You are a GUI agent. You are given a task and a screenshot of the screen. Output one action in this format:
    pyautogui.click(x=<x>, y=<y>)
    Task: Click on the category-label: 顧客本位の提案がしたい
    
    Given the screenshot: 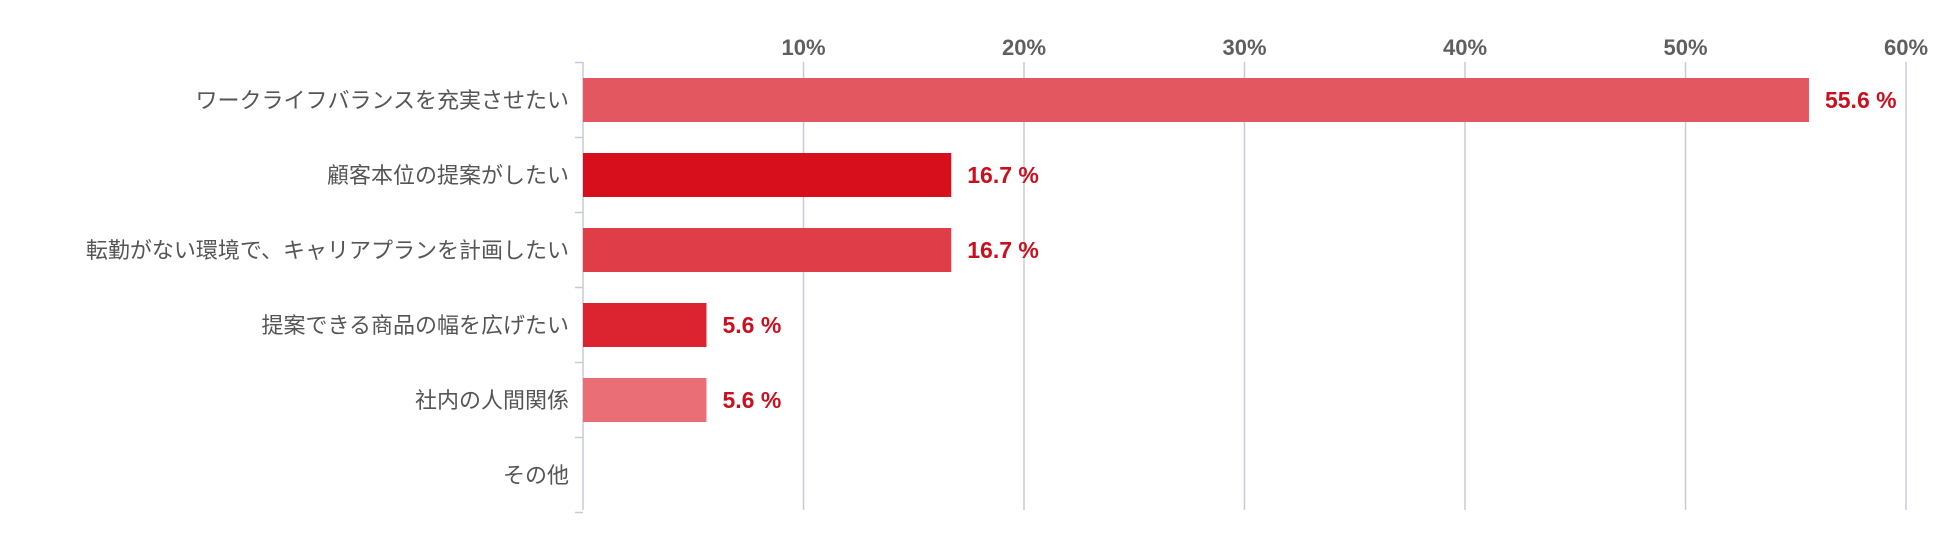 What is the action you would take?
    pyautogui.click(x=448, y=176)
    